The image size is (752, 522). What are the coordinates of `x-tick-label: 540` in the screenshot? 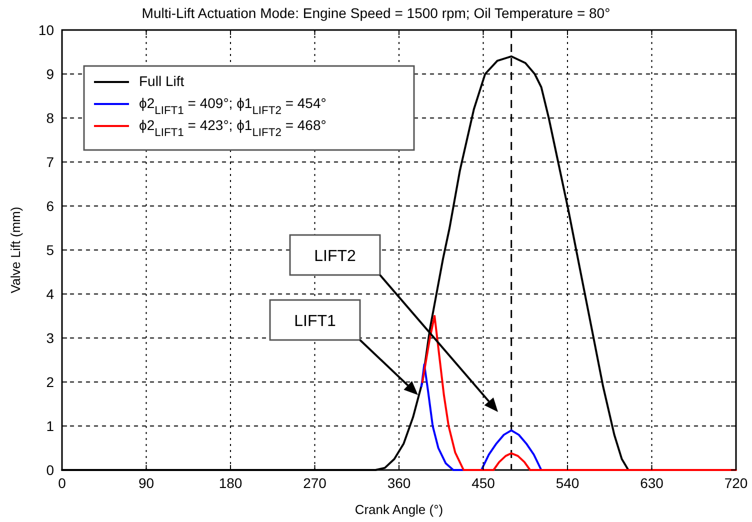 It's located at (568, 483).